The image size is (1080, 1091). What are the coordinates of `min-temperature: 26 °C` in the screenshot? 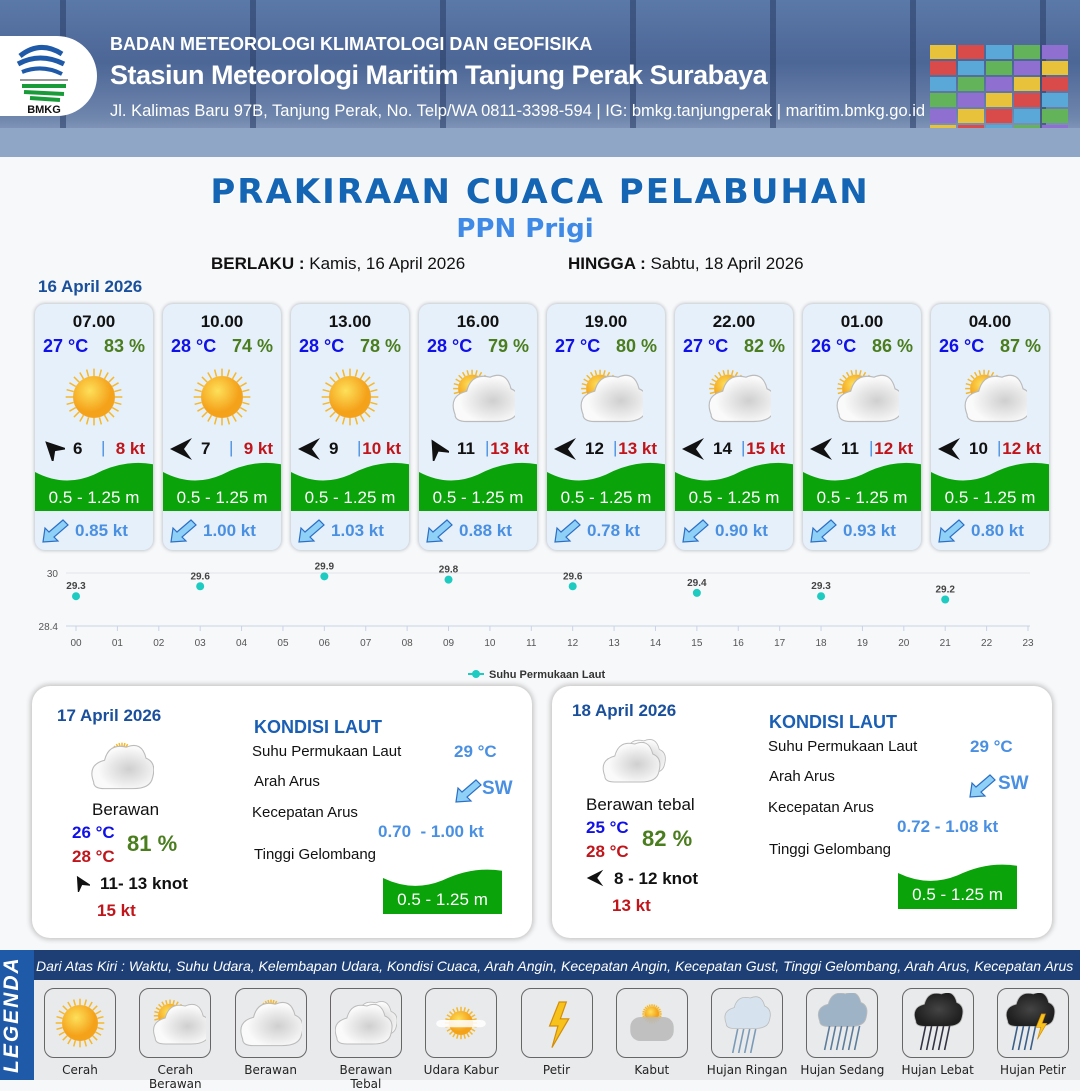 It's located at (93, 832).